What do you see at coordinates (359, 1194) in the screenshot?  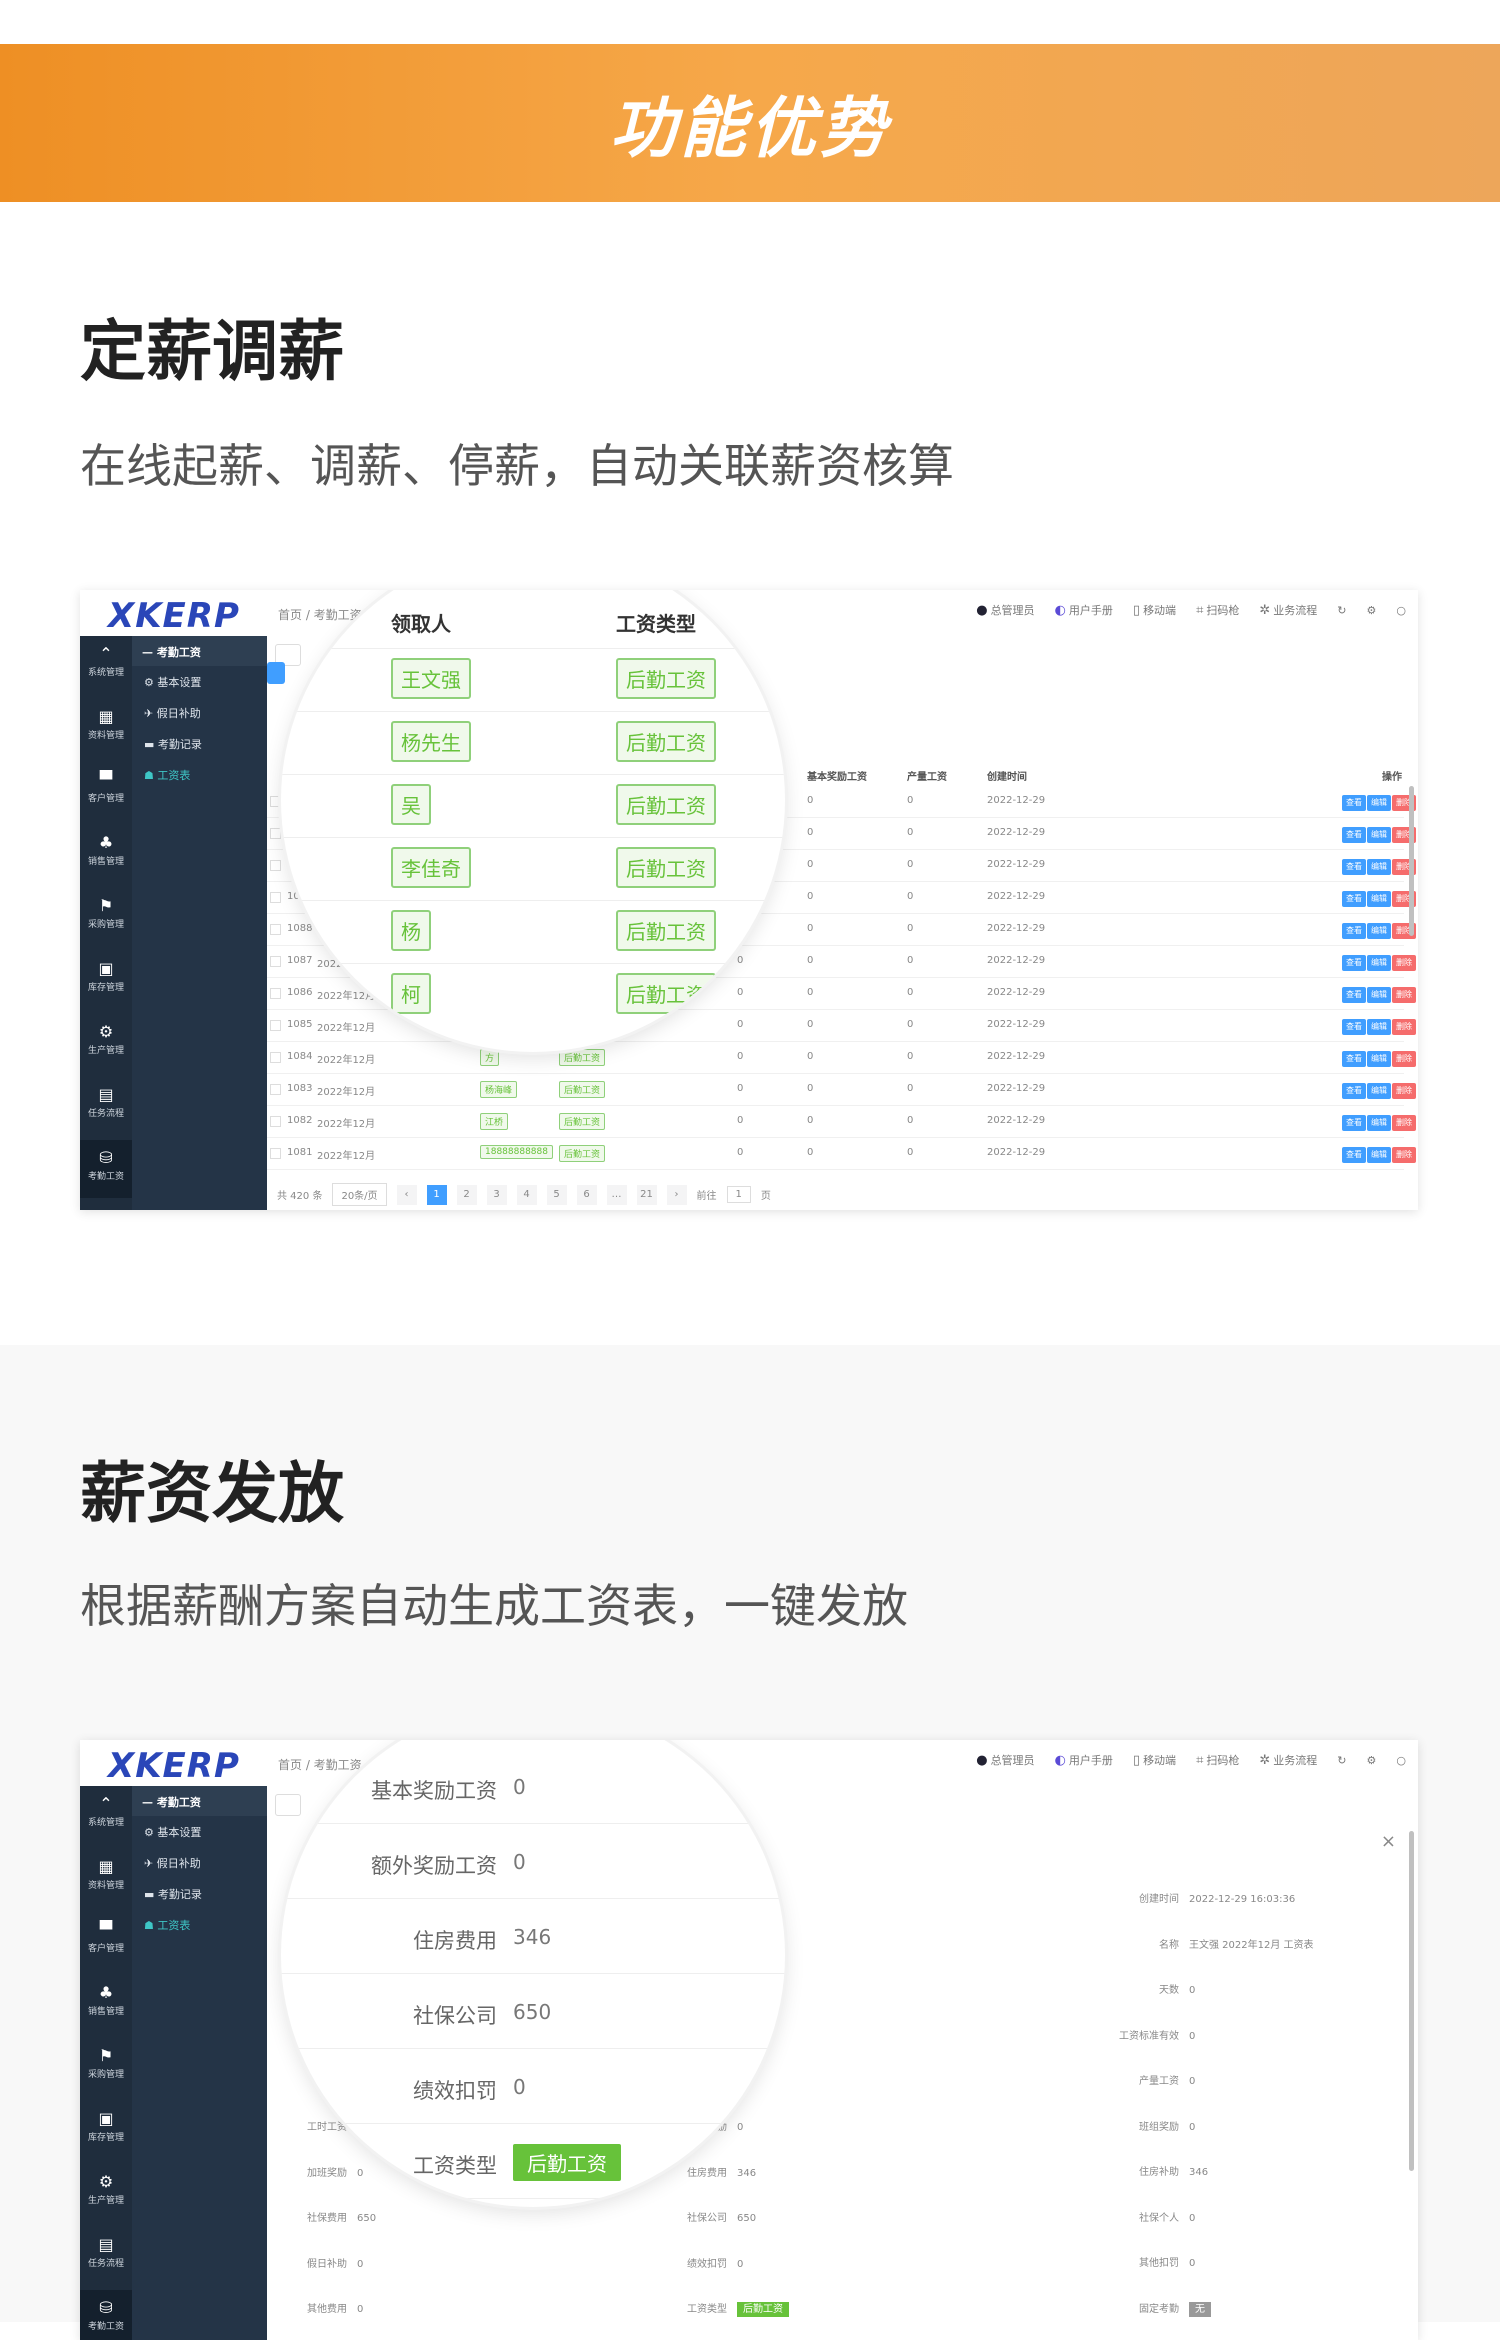 I see `page-size-select: 20条/页` at bounding box center [359, 1194].